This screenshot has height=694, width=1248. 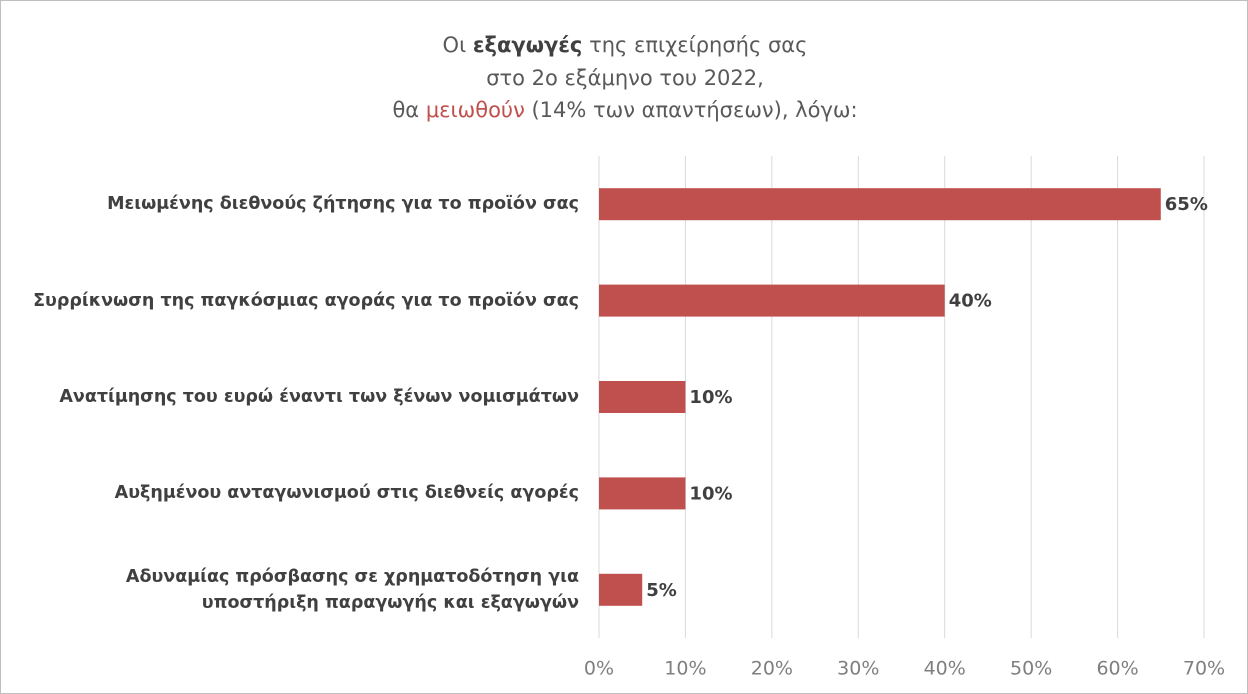 I want to click on title-part: στο 2ο εξάμηνο του 2022,, so click(x=625, y=78).